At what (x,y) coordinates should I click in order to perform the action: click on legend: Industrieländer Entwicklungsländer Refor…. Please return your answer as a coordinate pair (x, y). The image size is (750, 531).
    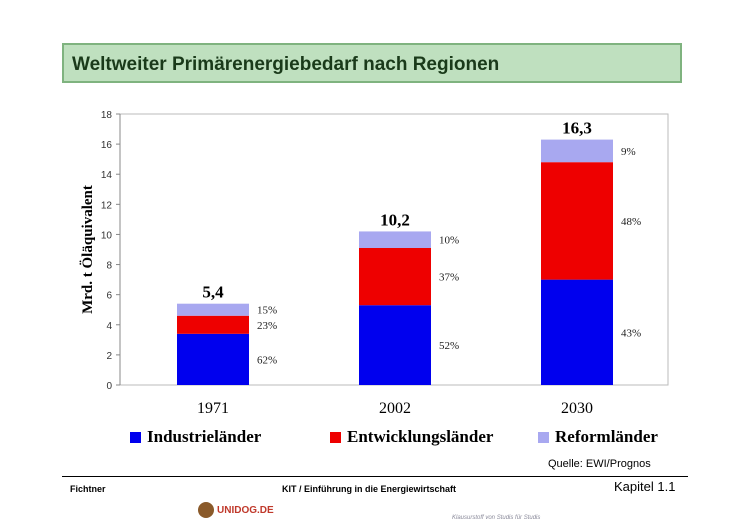
    Looking at the image, I should click on (375, 438).